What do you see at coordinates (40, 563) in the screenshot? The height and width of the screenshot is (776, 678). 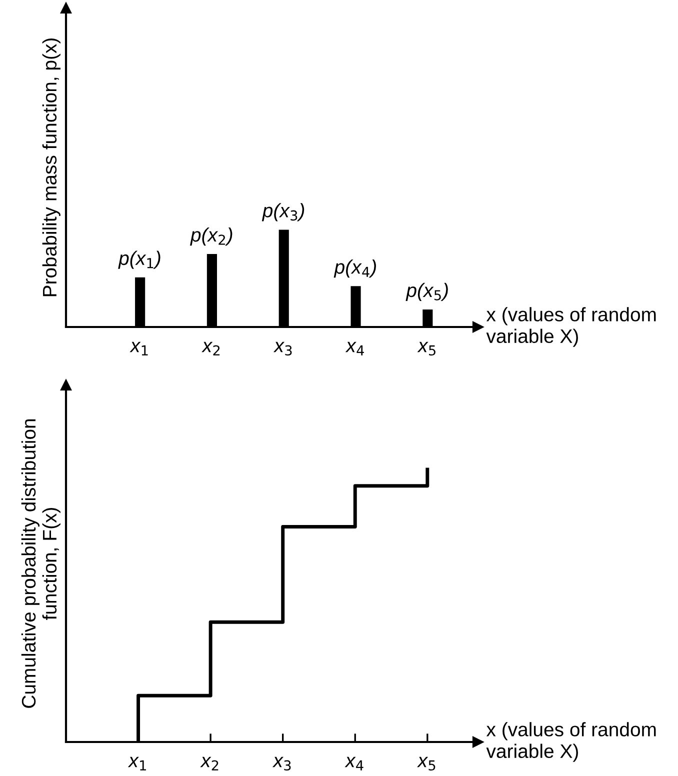 I see `y-axis-title: Cumulative probability distribution function, F(x)` at bounding box center [40, 563].